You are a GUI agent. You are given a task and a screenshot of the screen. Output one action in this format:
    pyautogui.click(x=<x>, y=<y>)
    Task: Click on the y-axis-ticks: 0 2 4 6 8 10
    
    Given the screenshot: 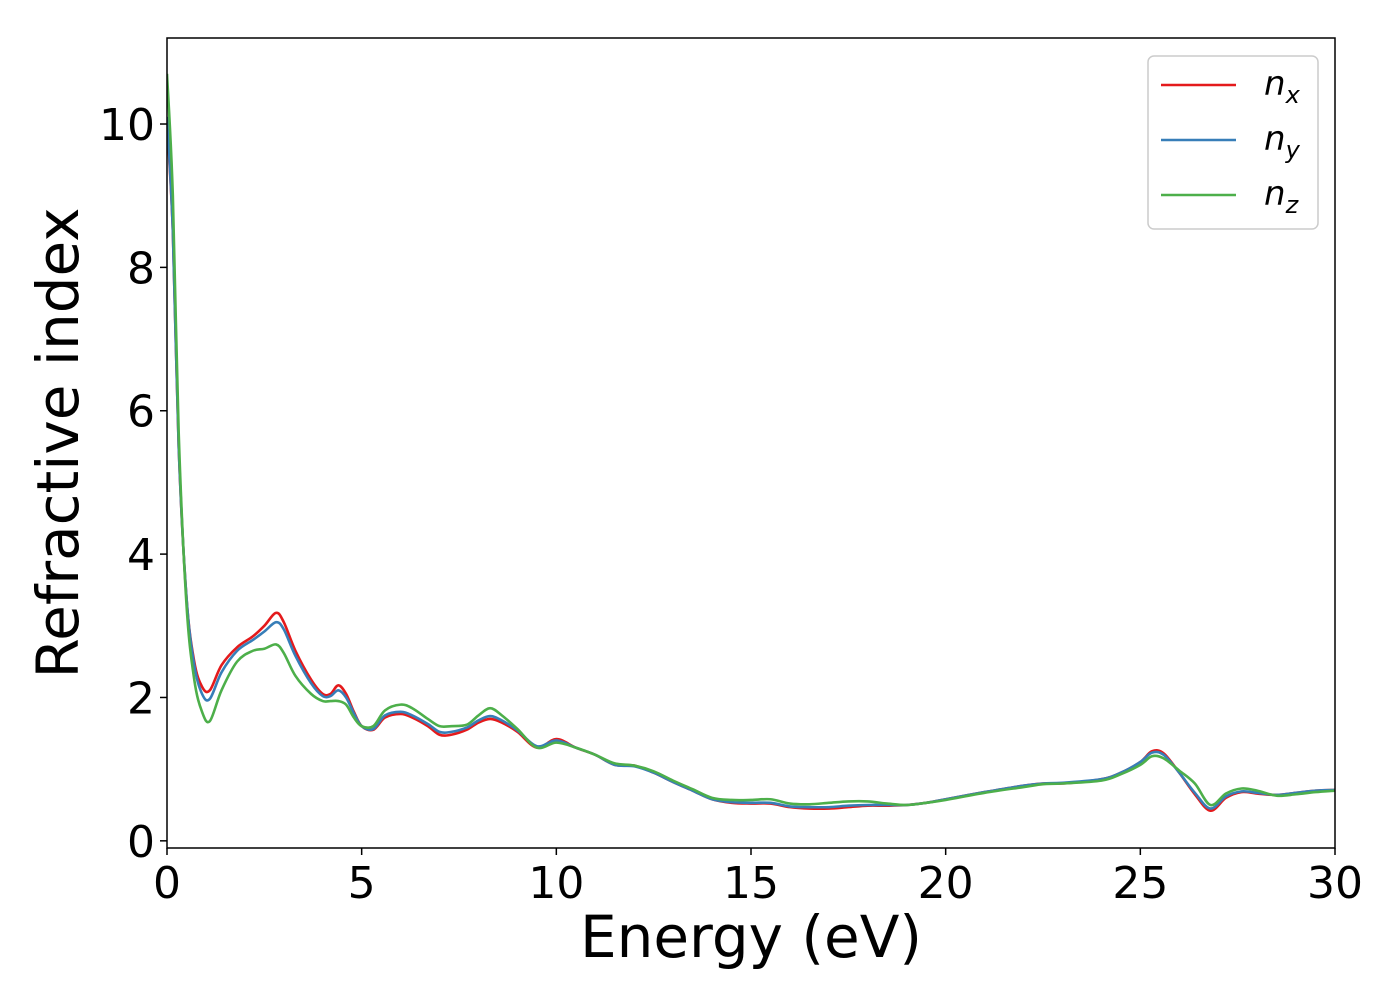 What is the action you would take?
    pyautogui.click(x=133, y=484)
    